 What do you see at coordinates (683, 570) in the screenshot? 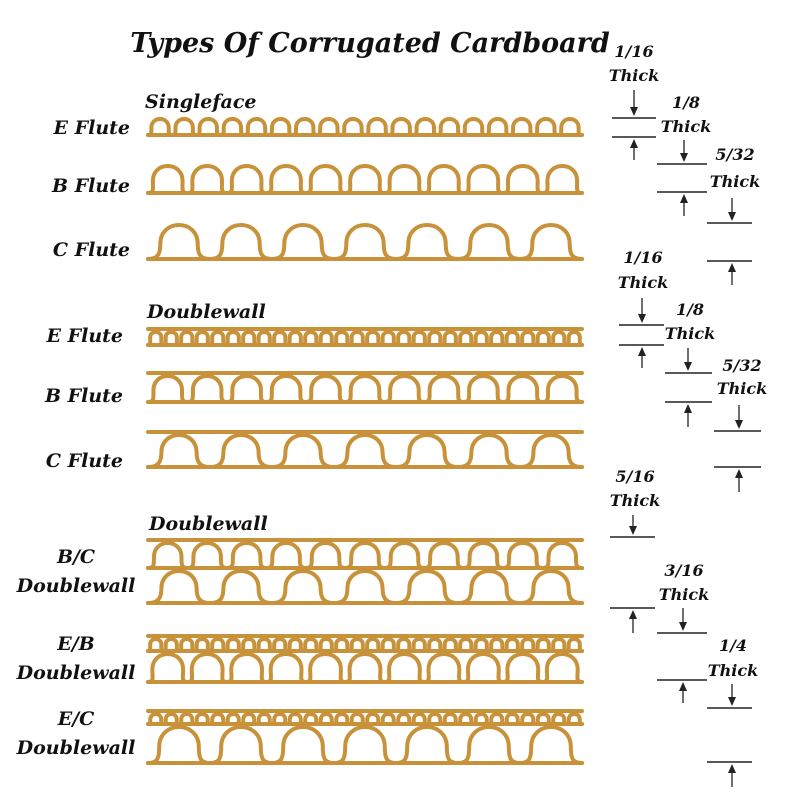
I see `thickness-value: 3/16` at bounding box center [683, 570].